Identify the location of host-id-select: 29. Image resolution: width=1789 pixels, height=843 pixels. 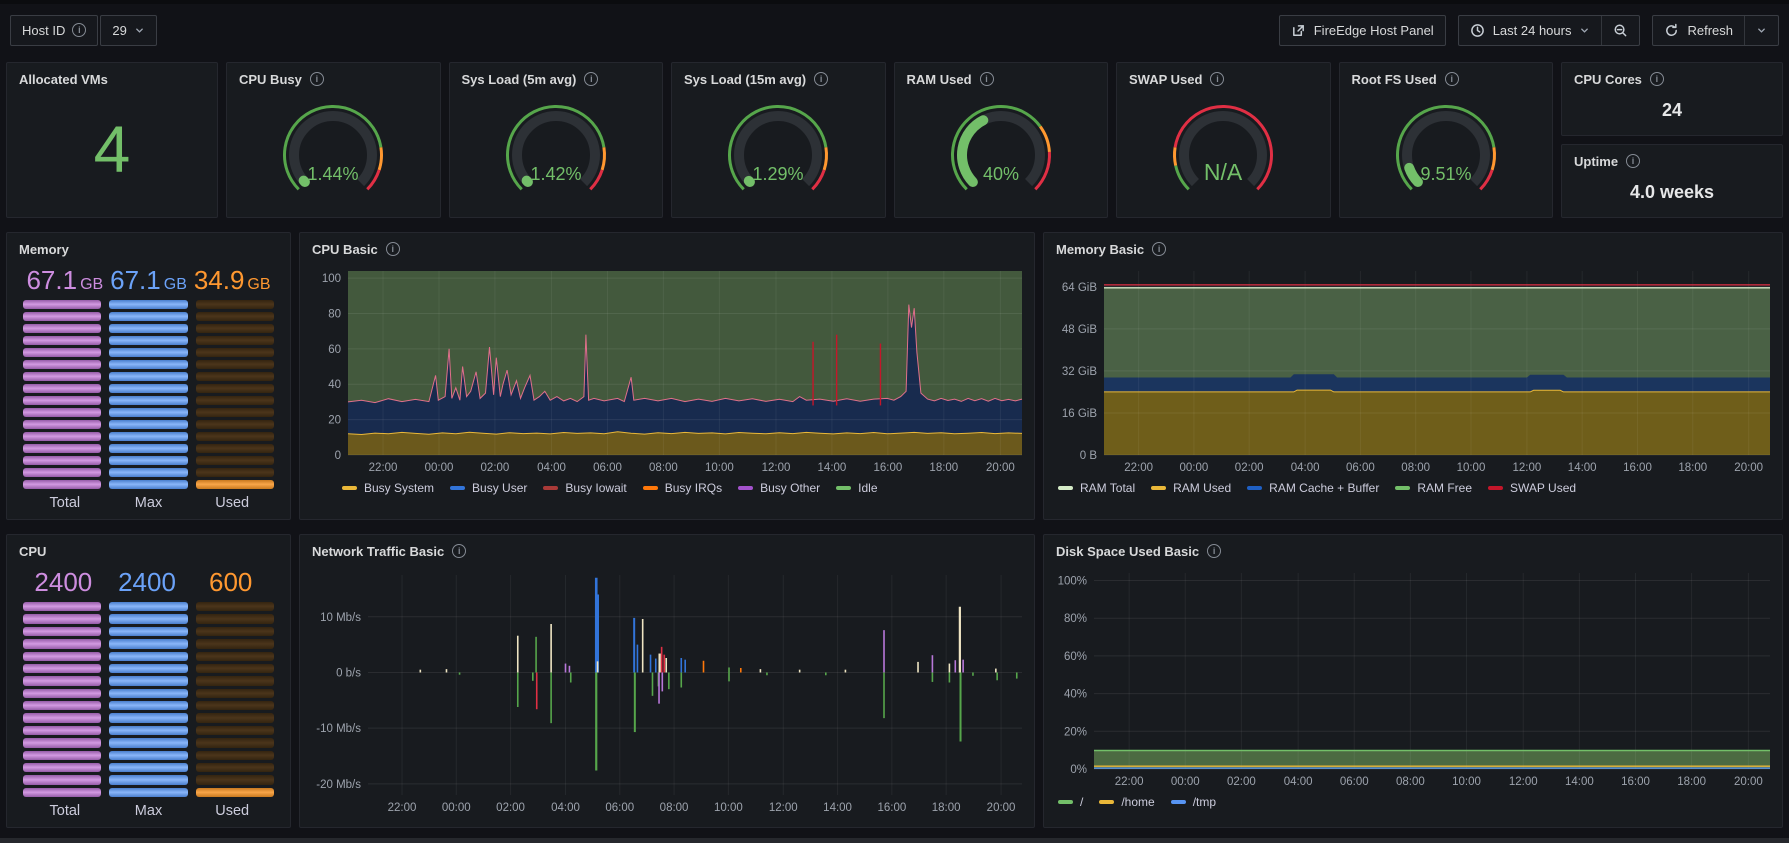
(128, 30).